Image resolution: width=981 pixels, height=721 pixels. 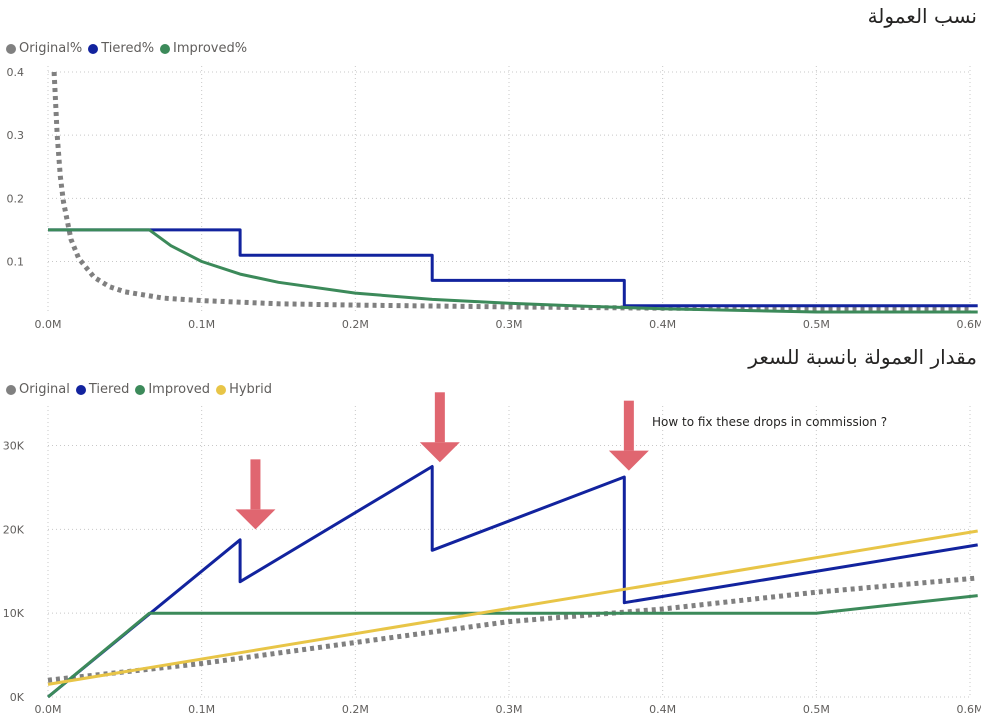 I want to click on legend-item-improved: Improved, so click(x=172, y=389).